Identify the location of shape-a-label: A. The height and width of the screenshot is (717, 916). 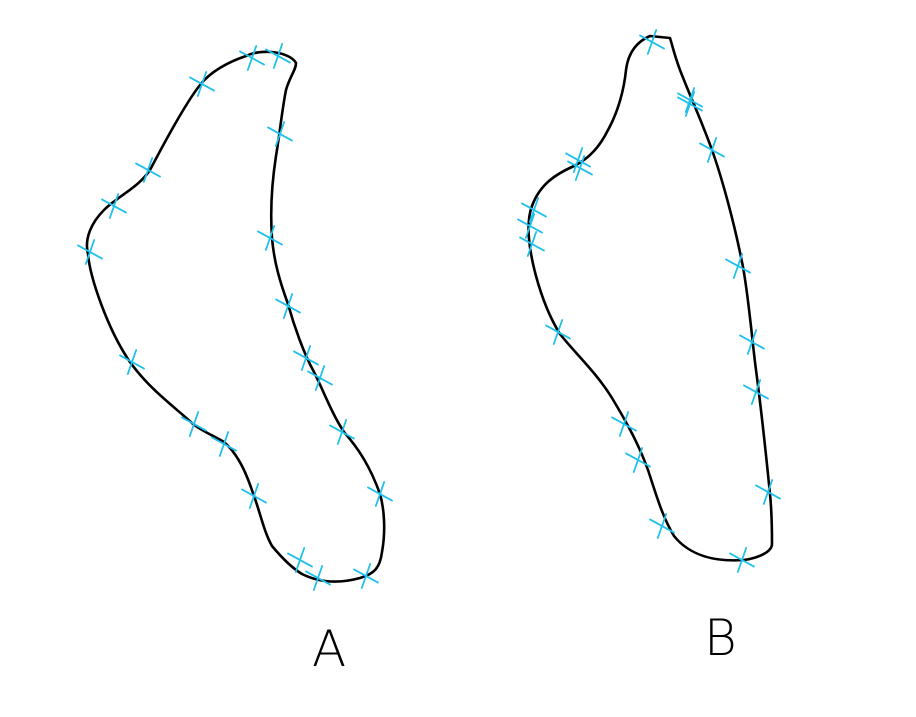
(329, 649).